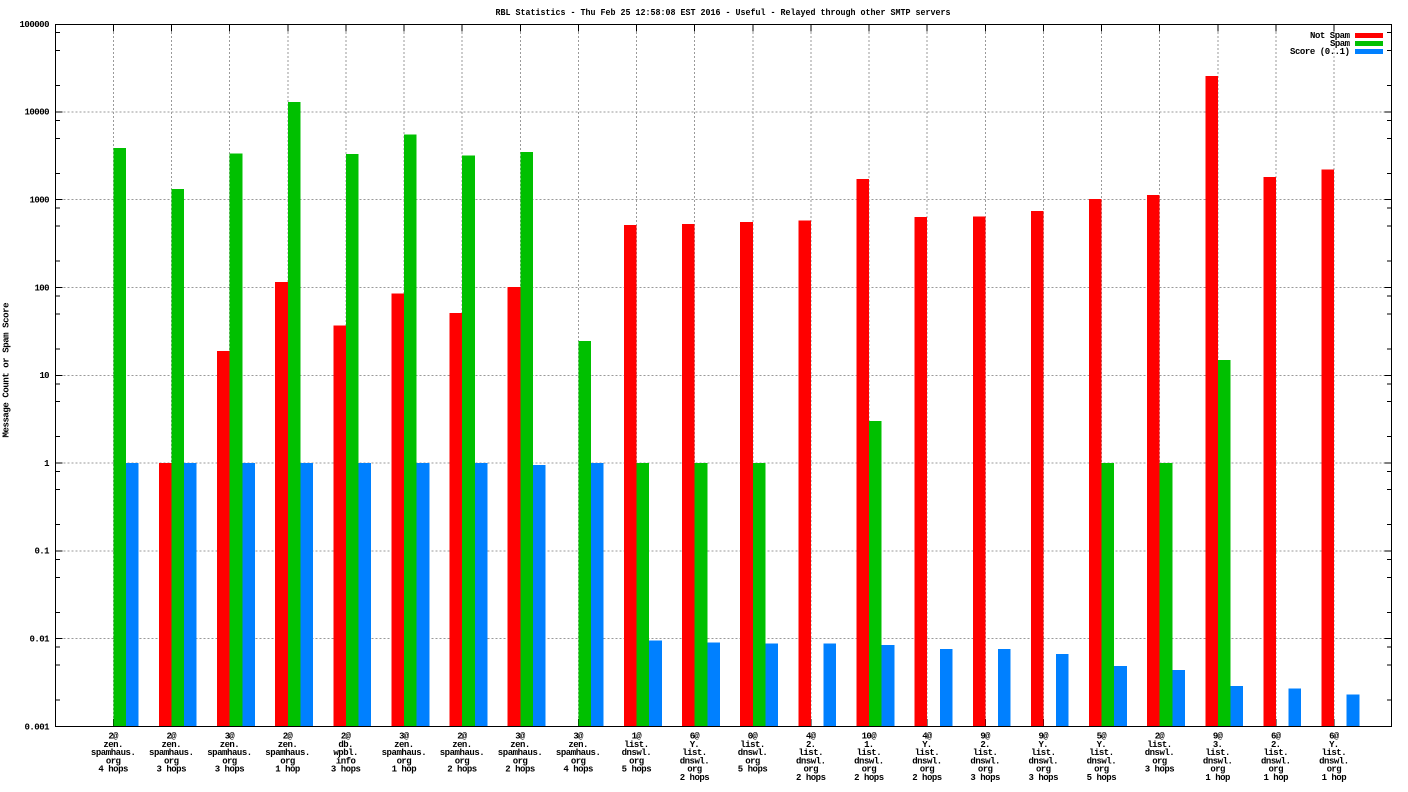  I want to click on svg-text: Score (0..1), so click(1320, 52).